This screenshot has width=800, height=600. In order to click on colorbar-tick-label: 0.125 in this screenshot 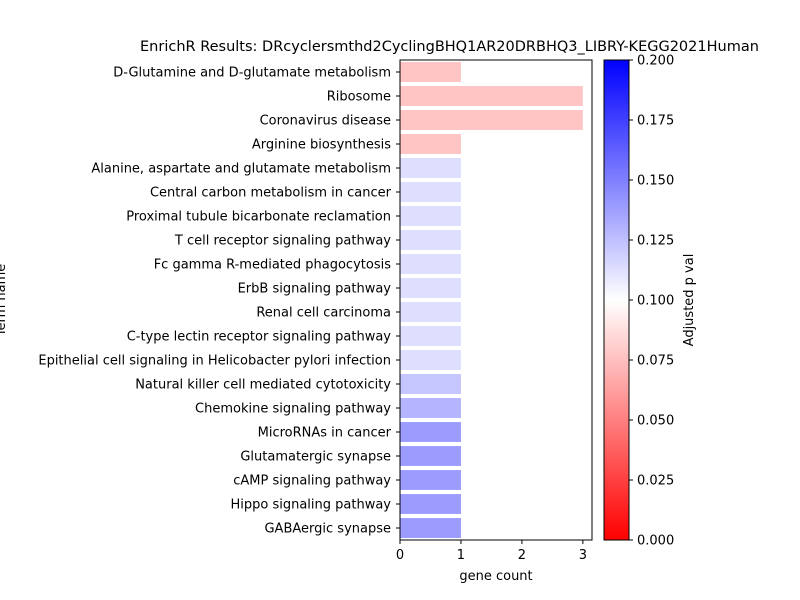, I will do `click(655, 241)`.